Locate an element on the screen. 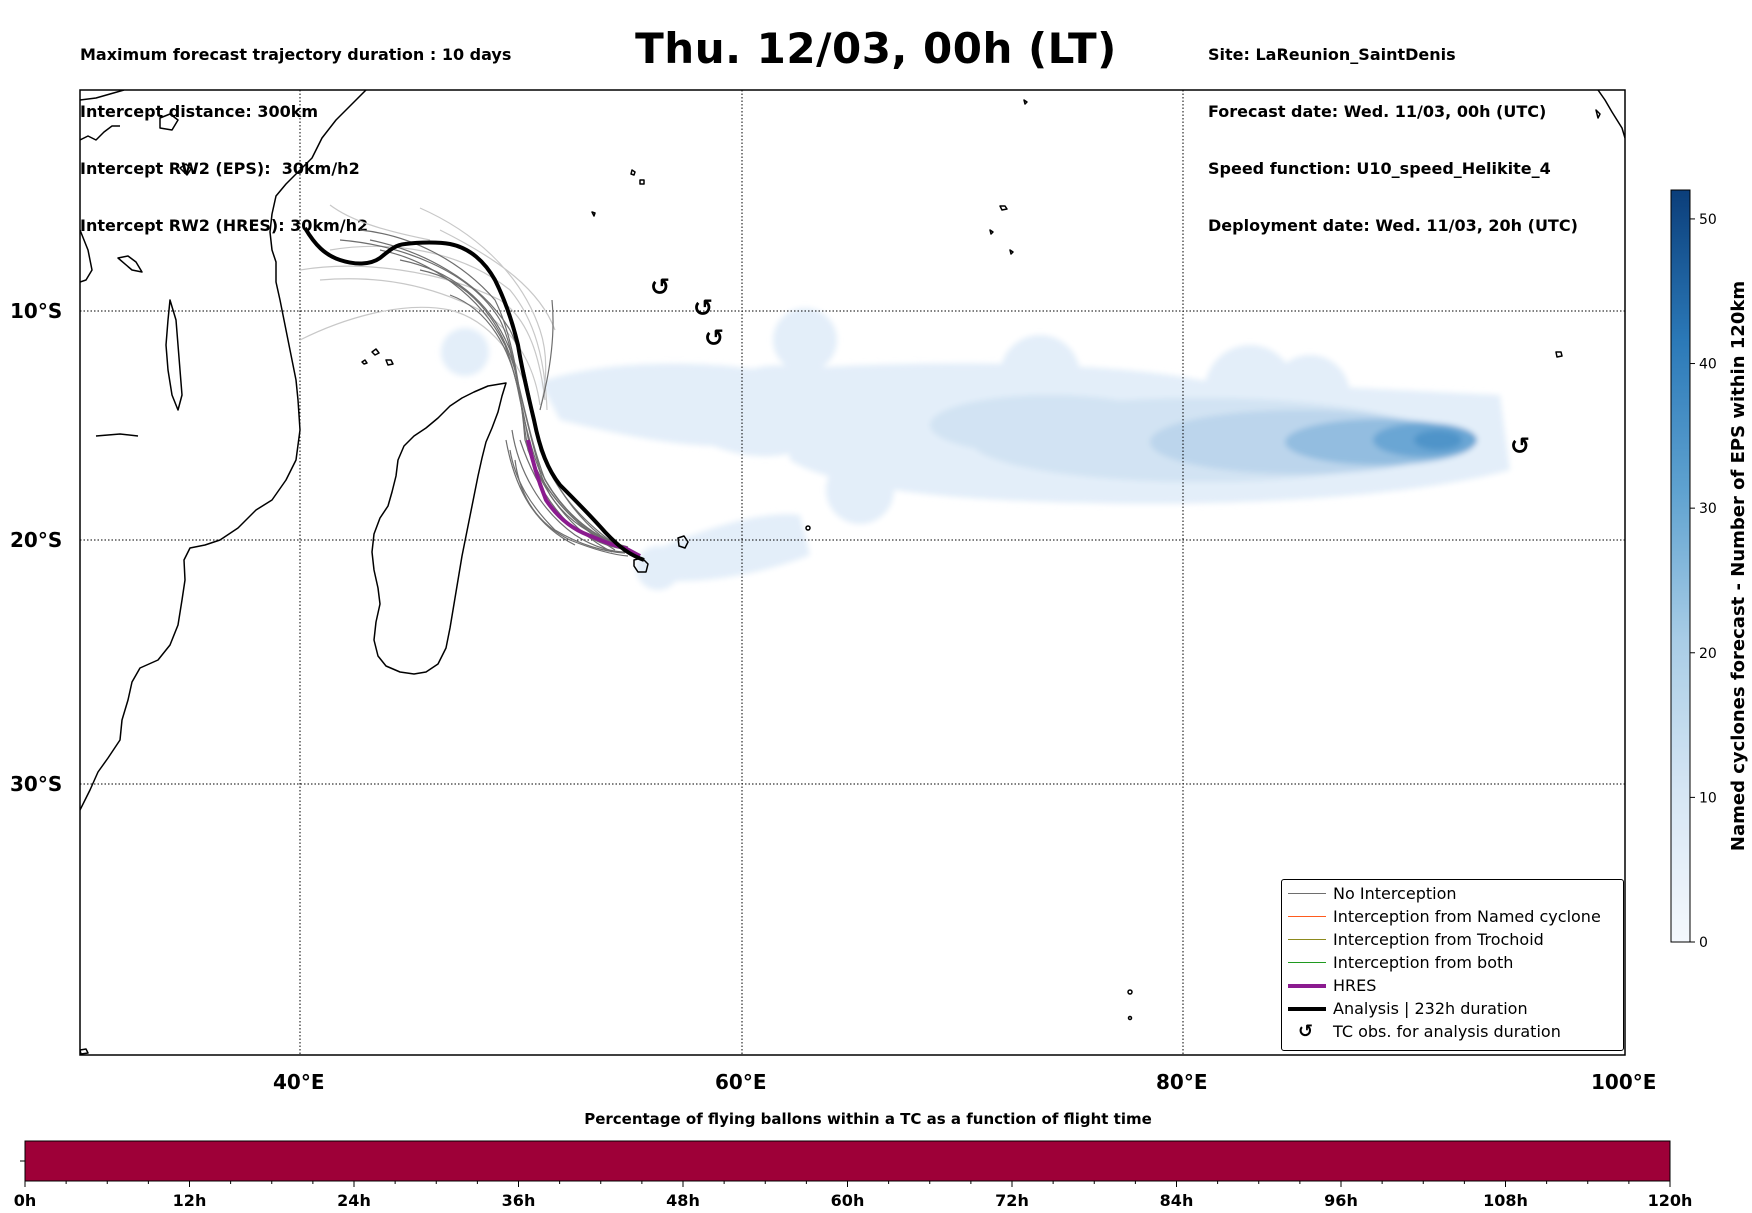 This screenshot has width=1752, height=1213. bottom-colorbar-ticks: 0h 12h 24h 36h 48h 60h 72h 84h 96h 108h 120h is located at coordinates (853, 1195).